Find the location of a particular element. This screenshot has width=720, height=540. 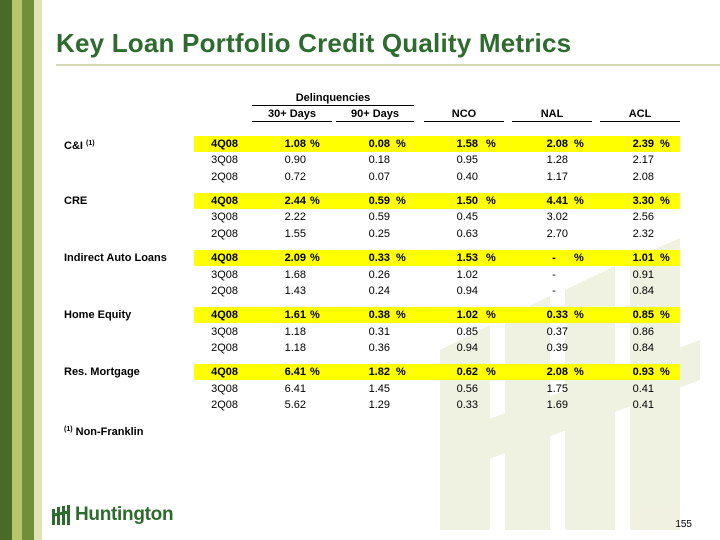

value-cell: 0.85 is located at coordinates (467, 331).